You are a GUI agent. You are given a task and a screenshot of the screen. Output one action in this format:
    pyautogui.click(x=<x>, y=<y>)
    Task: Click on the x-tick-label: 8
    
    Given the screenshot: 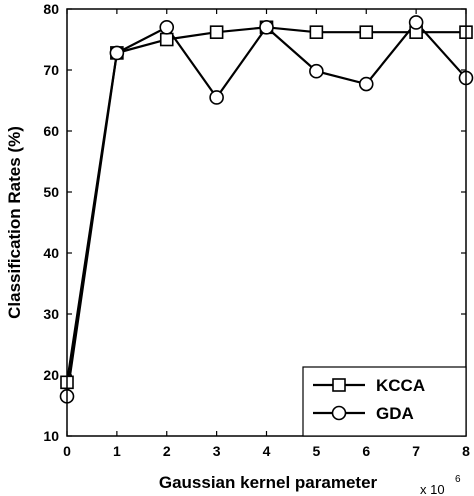 What is the action you would take?
    pyautogui.click(x=466, y=451)
    